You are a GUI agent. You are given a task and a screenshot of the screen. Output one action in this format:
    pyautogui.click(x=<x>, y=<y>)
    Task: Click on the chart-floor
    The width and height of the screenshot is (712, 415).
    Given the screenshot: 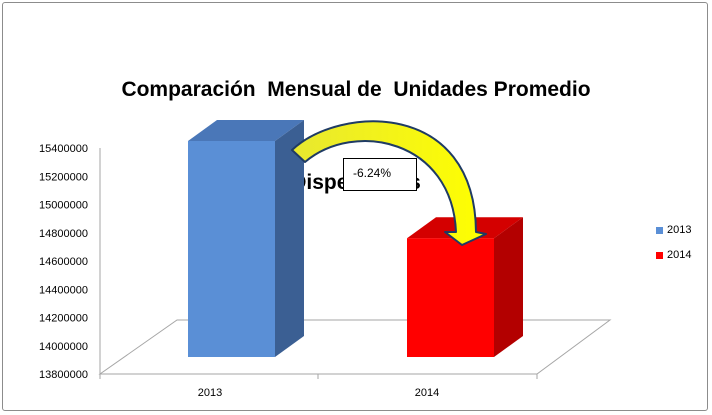 What is the action you would take?
    pyautogui.click(x=355, y=347)
    